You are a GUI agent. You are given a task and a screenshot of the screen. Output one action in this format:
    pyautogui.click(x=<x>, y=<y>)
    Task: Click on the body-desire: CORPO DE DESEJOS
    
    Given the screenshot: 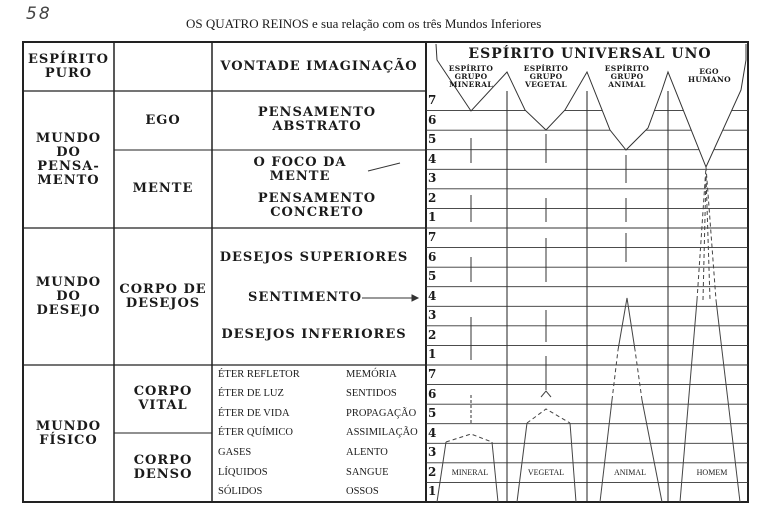 What is the action you would take?
    pyautogui.click(x=163, y=296)
    